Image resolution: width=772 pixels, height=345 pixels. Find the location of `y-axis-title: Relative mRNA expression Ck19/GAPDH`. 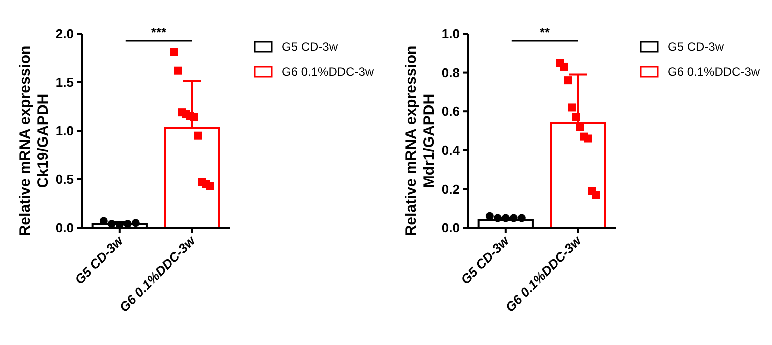

y-axis-title: Relative mRNA expression Ck19/GAPDH is located at coordinates (34, 141).